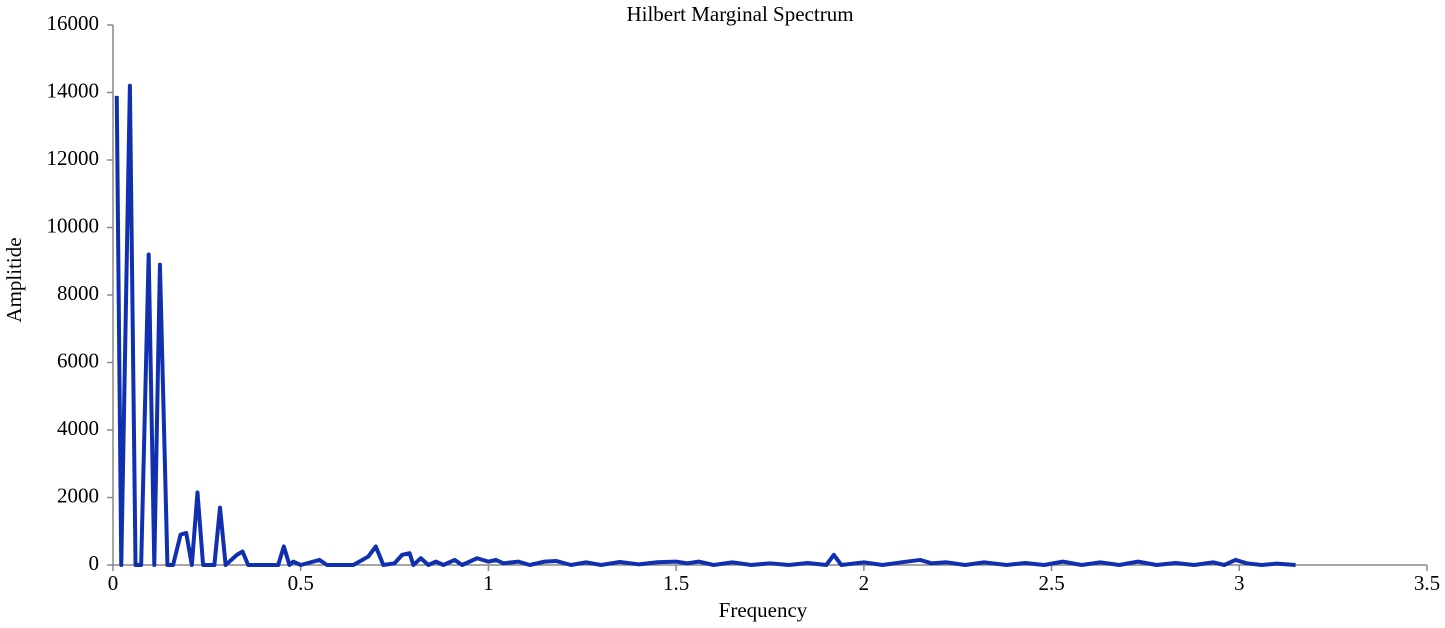 Image resolution: width=1445 pixels, height=628 pixels. What do you see at coordinates (14, 279) in the screenshot?
I see `y-axis-label: Amplitide` at bounding box center [14, 279].